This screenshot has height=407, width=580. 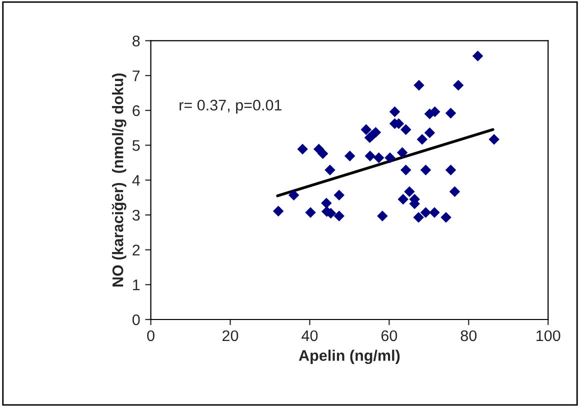 I want to click on y-axis-title: NO (karaciğer) (nmol/g doku), so click(x=119, y=179).